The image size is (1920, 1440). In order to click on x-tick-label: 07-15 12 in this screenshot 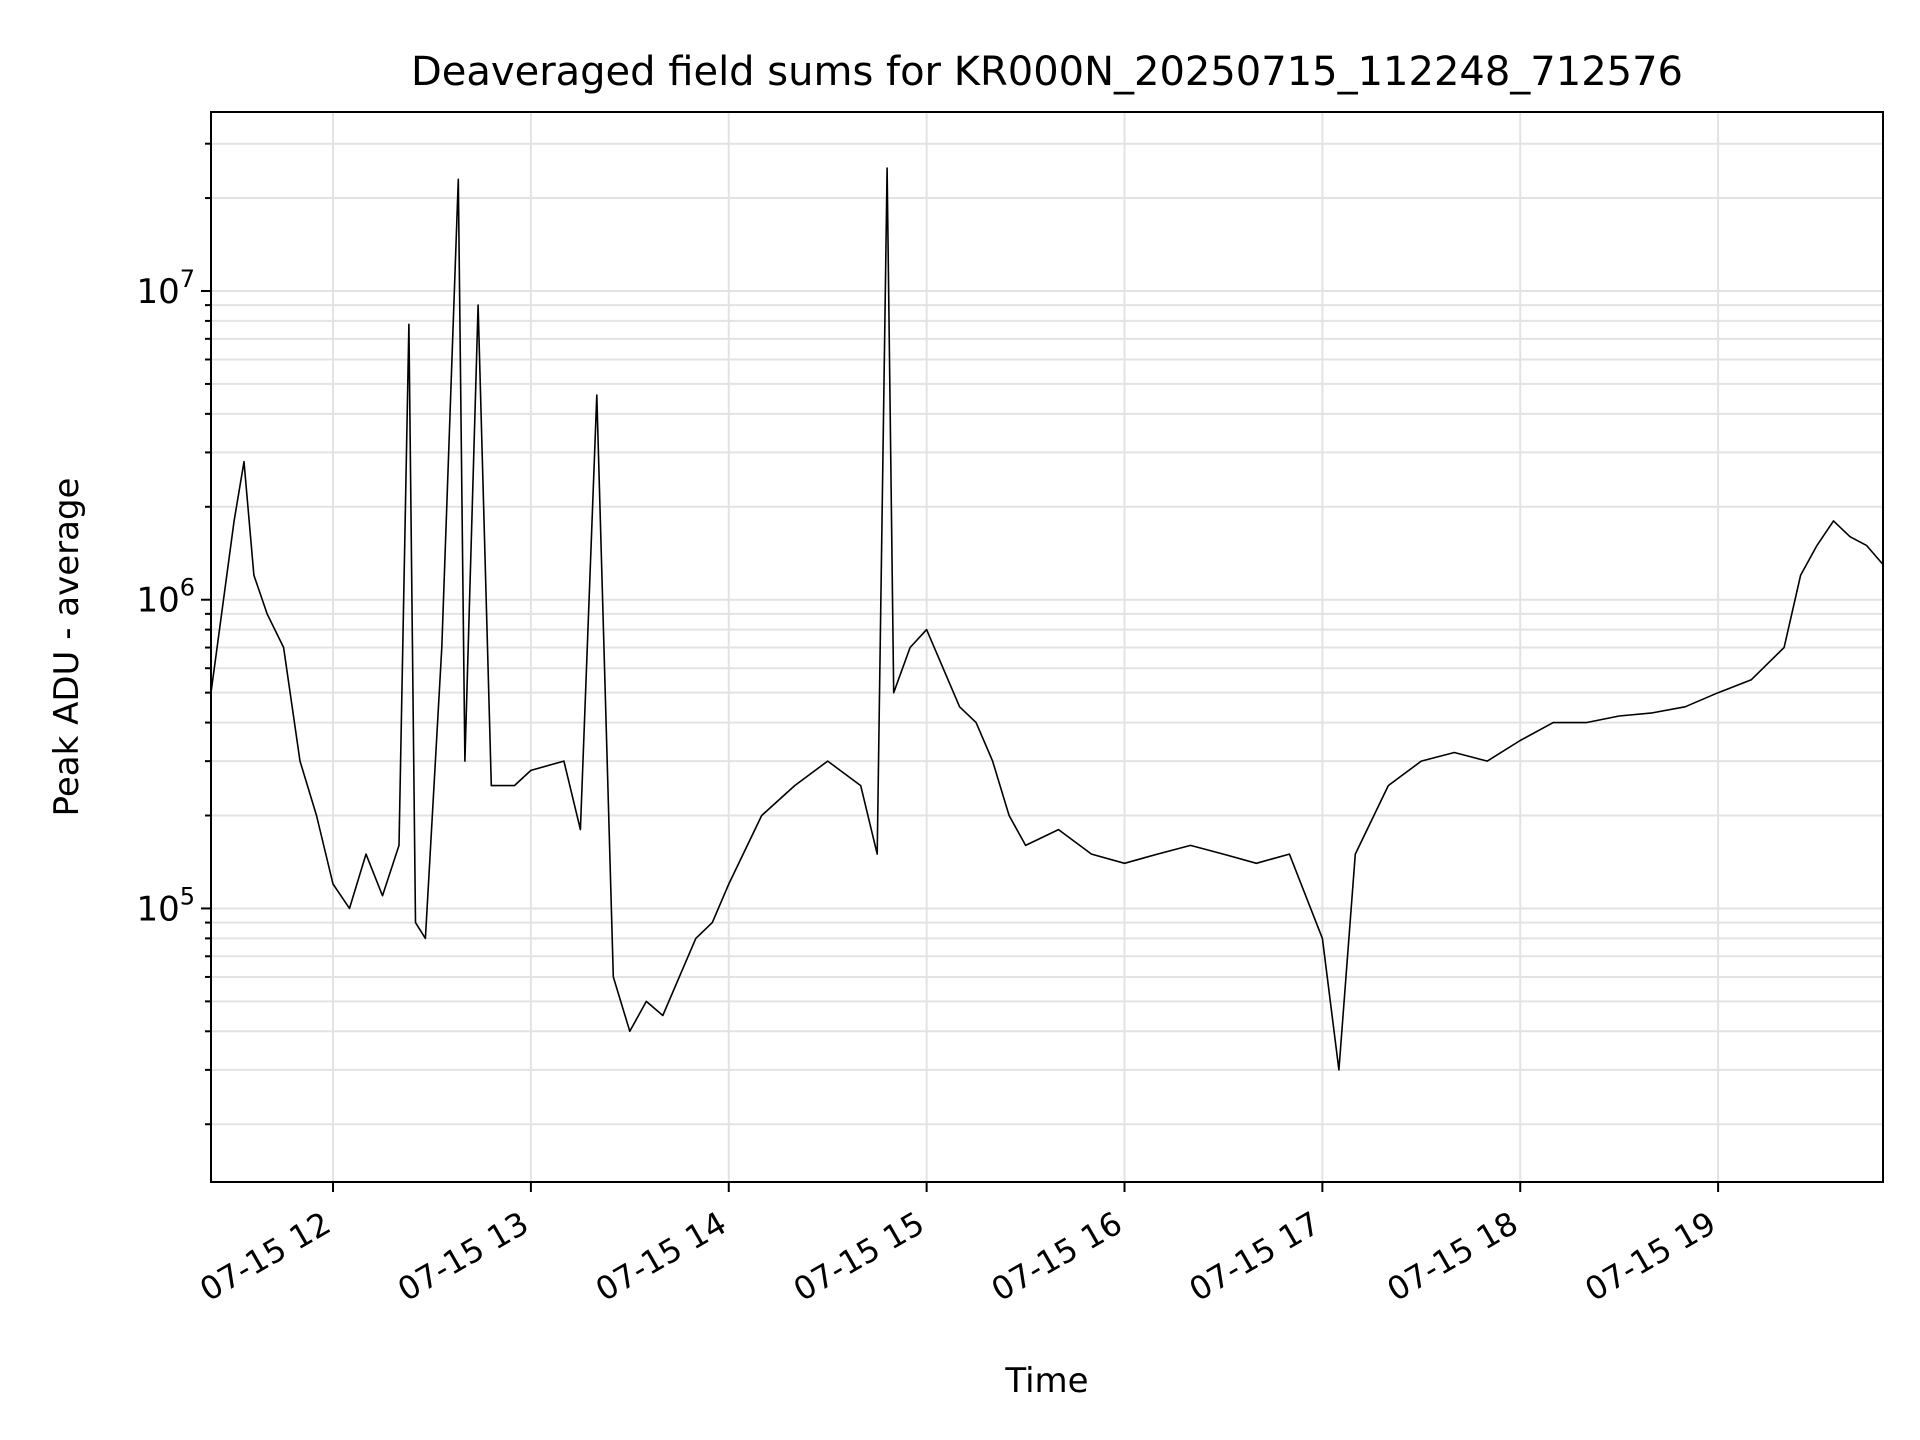, I will do `click(265, 1256)`.